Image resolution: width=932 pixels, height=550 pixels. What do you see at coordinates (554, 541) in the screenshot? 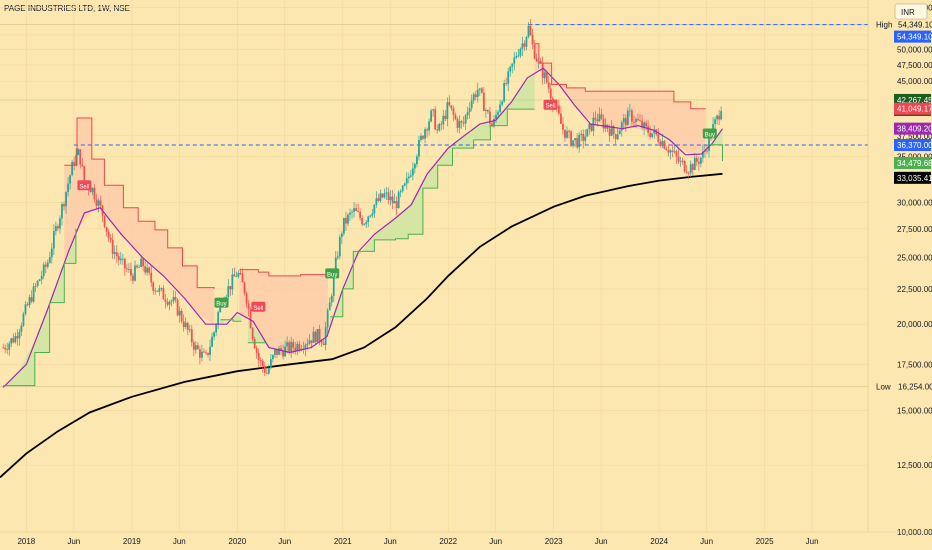
I see `x-tick-label: 2023` at bounding box center [554, 541].